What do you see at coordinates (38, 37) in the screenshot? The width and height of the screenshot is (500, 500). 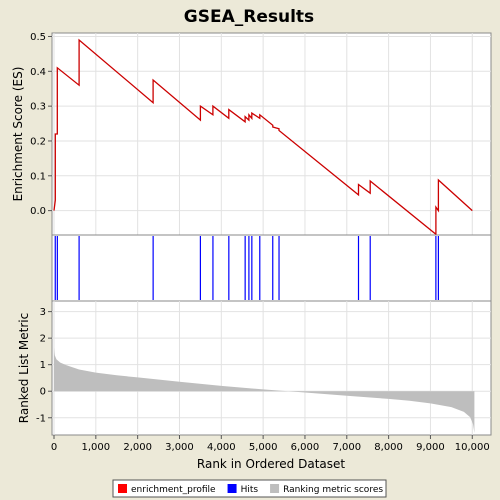 I see `es-y-tick-label: 0.5` at bounding box center [38, 37].